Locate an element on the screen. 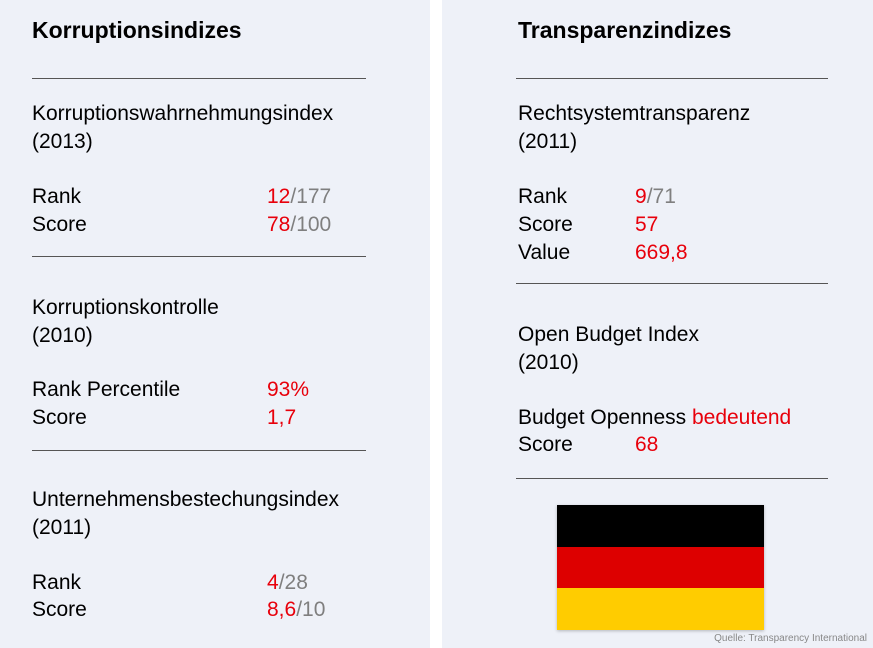 The image size is (873, 648). bribery-rank-label: Rank is located at coordinates (57, 582).